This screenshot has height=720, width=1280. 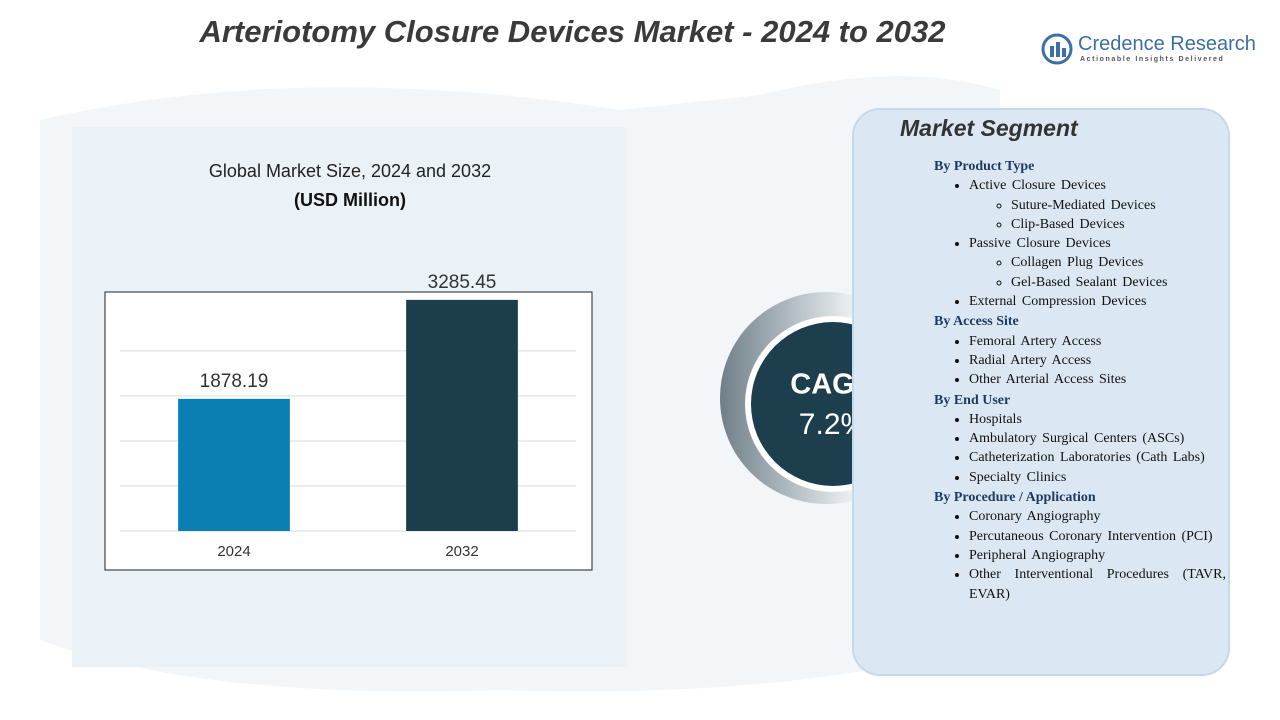 What do you see at coordinates (1030, 360) in the screenshot?
I see `segment-item-text: Radial Artery Access` at bounding box center [1030, 360].